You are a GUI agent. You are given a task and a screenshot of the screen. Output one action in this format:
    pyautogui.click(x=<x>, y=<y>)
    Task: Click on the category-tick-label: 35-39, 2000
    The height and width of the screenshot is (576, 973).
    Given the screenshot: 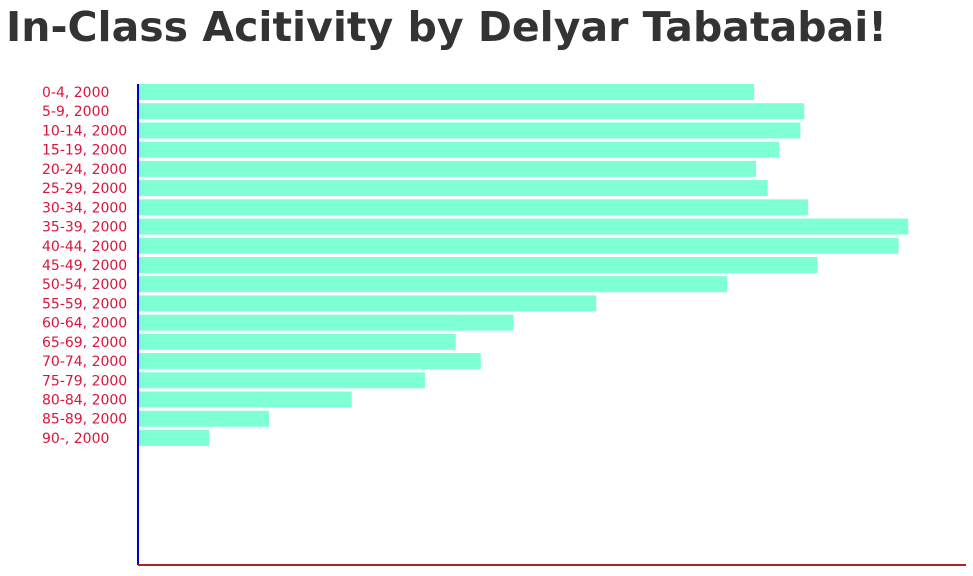 What is the action you would take?
    pyautogui.click(x=84, y=228)
    